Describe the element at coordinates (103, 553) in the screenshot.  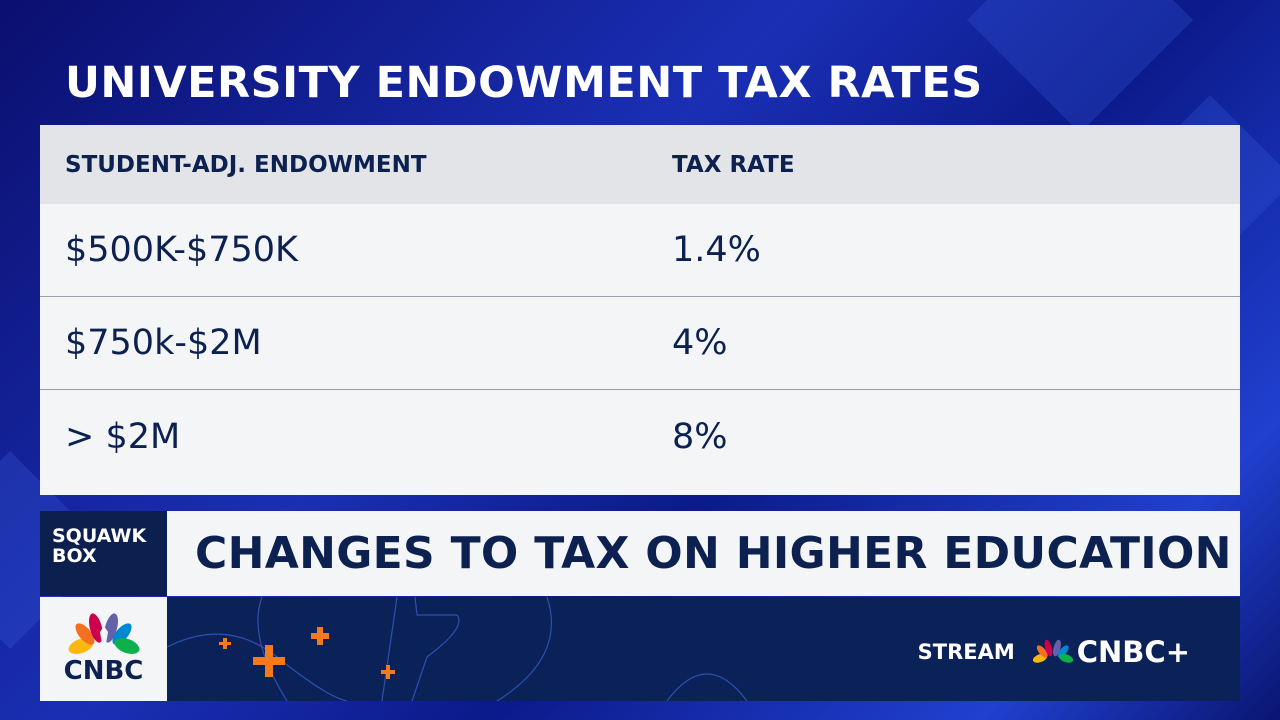
I see `show-name: SQUAWK BOX` at that location.